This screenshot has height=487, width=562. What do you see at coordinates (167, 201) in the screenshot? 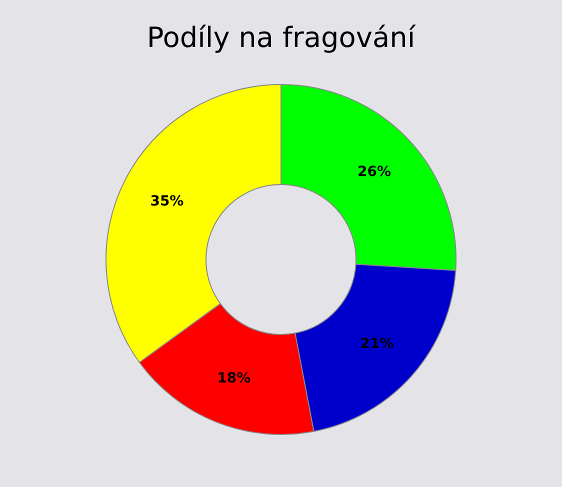
I see `data-label: 35%` at bounding box center [167, 201].